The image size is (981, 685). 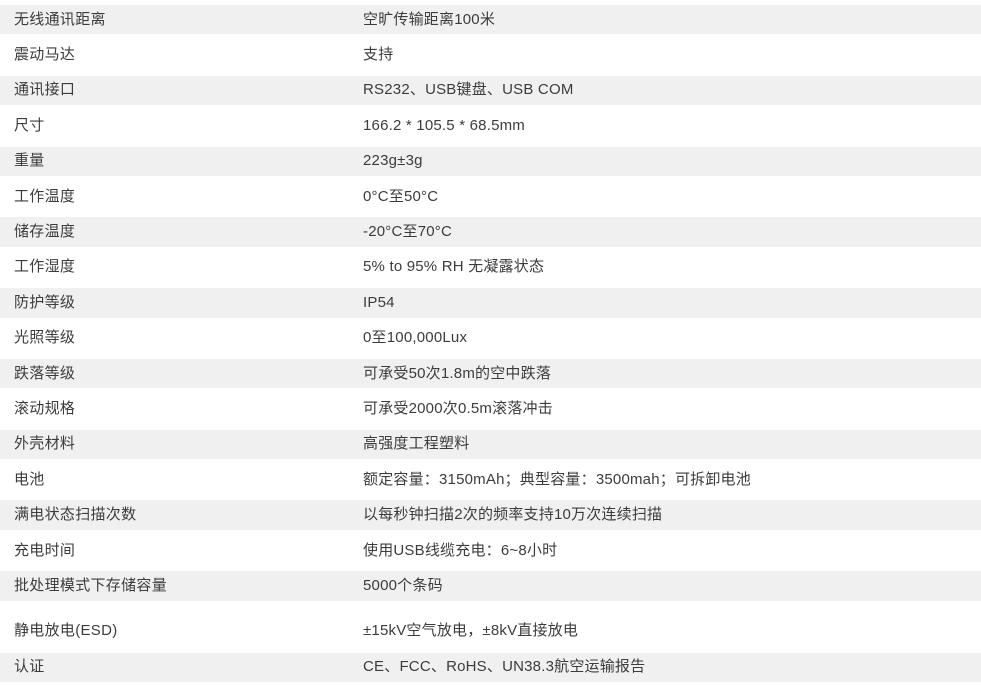 I want to click on table-row: 储存温度 -20°C至70°C, so click(x=490, y=231).